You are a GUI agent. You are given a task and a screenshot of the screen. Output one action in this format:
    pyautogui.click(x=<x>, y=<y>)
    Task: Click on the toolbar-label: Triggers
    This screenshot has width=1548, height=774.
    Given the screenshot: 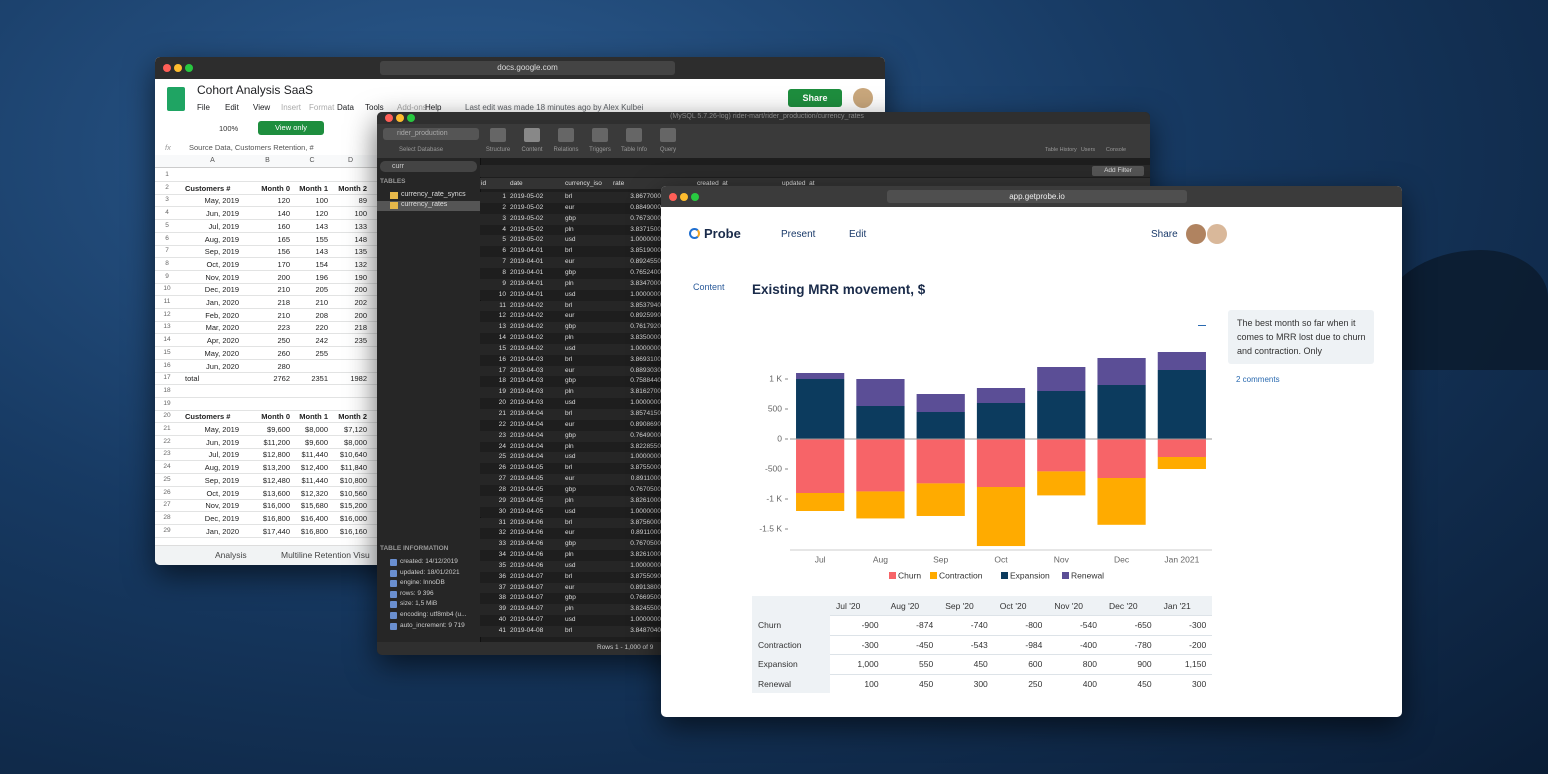 What is the action you would take?
    pyautogui.click(x=600, y=150)
    